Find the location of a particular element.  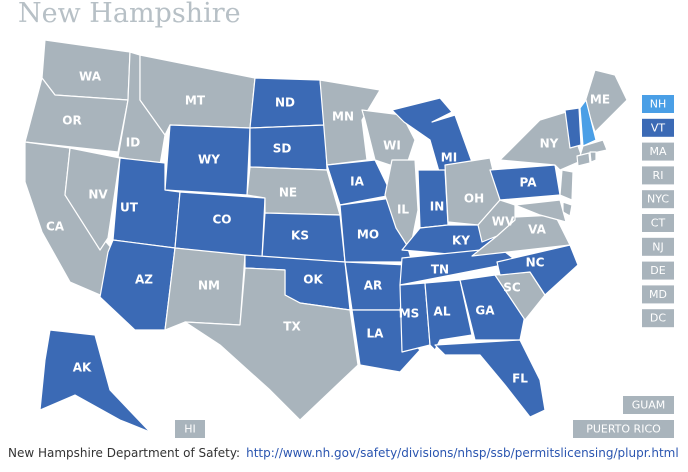

state: IN is located at coordinates (433, 199).